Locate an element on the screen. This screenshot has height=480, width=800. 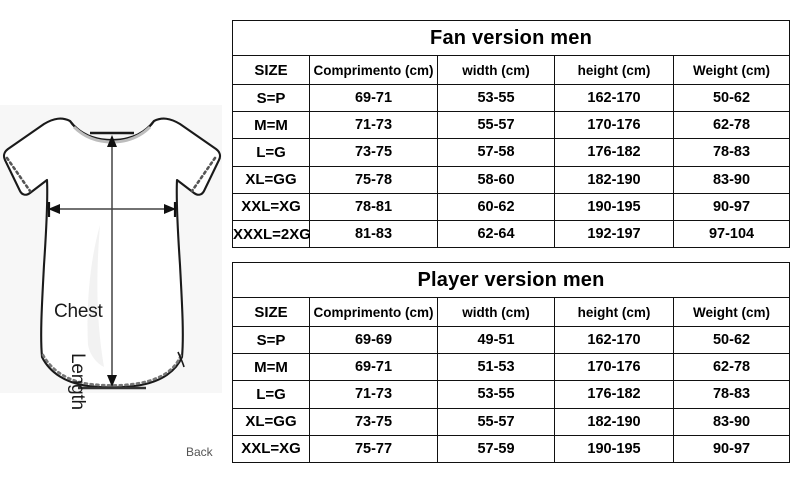
table-row: XXL=XG 78-81 60-62 190-195 90-97 is located at coordinates (511, 206).